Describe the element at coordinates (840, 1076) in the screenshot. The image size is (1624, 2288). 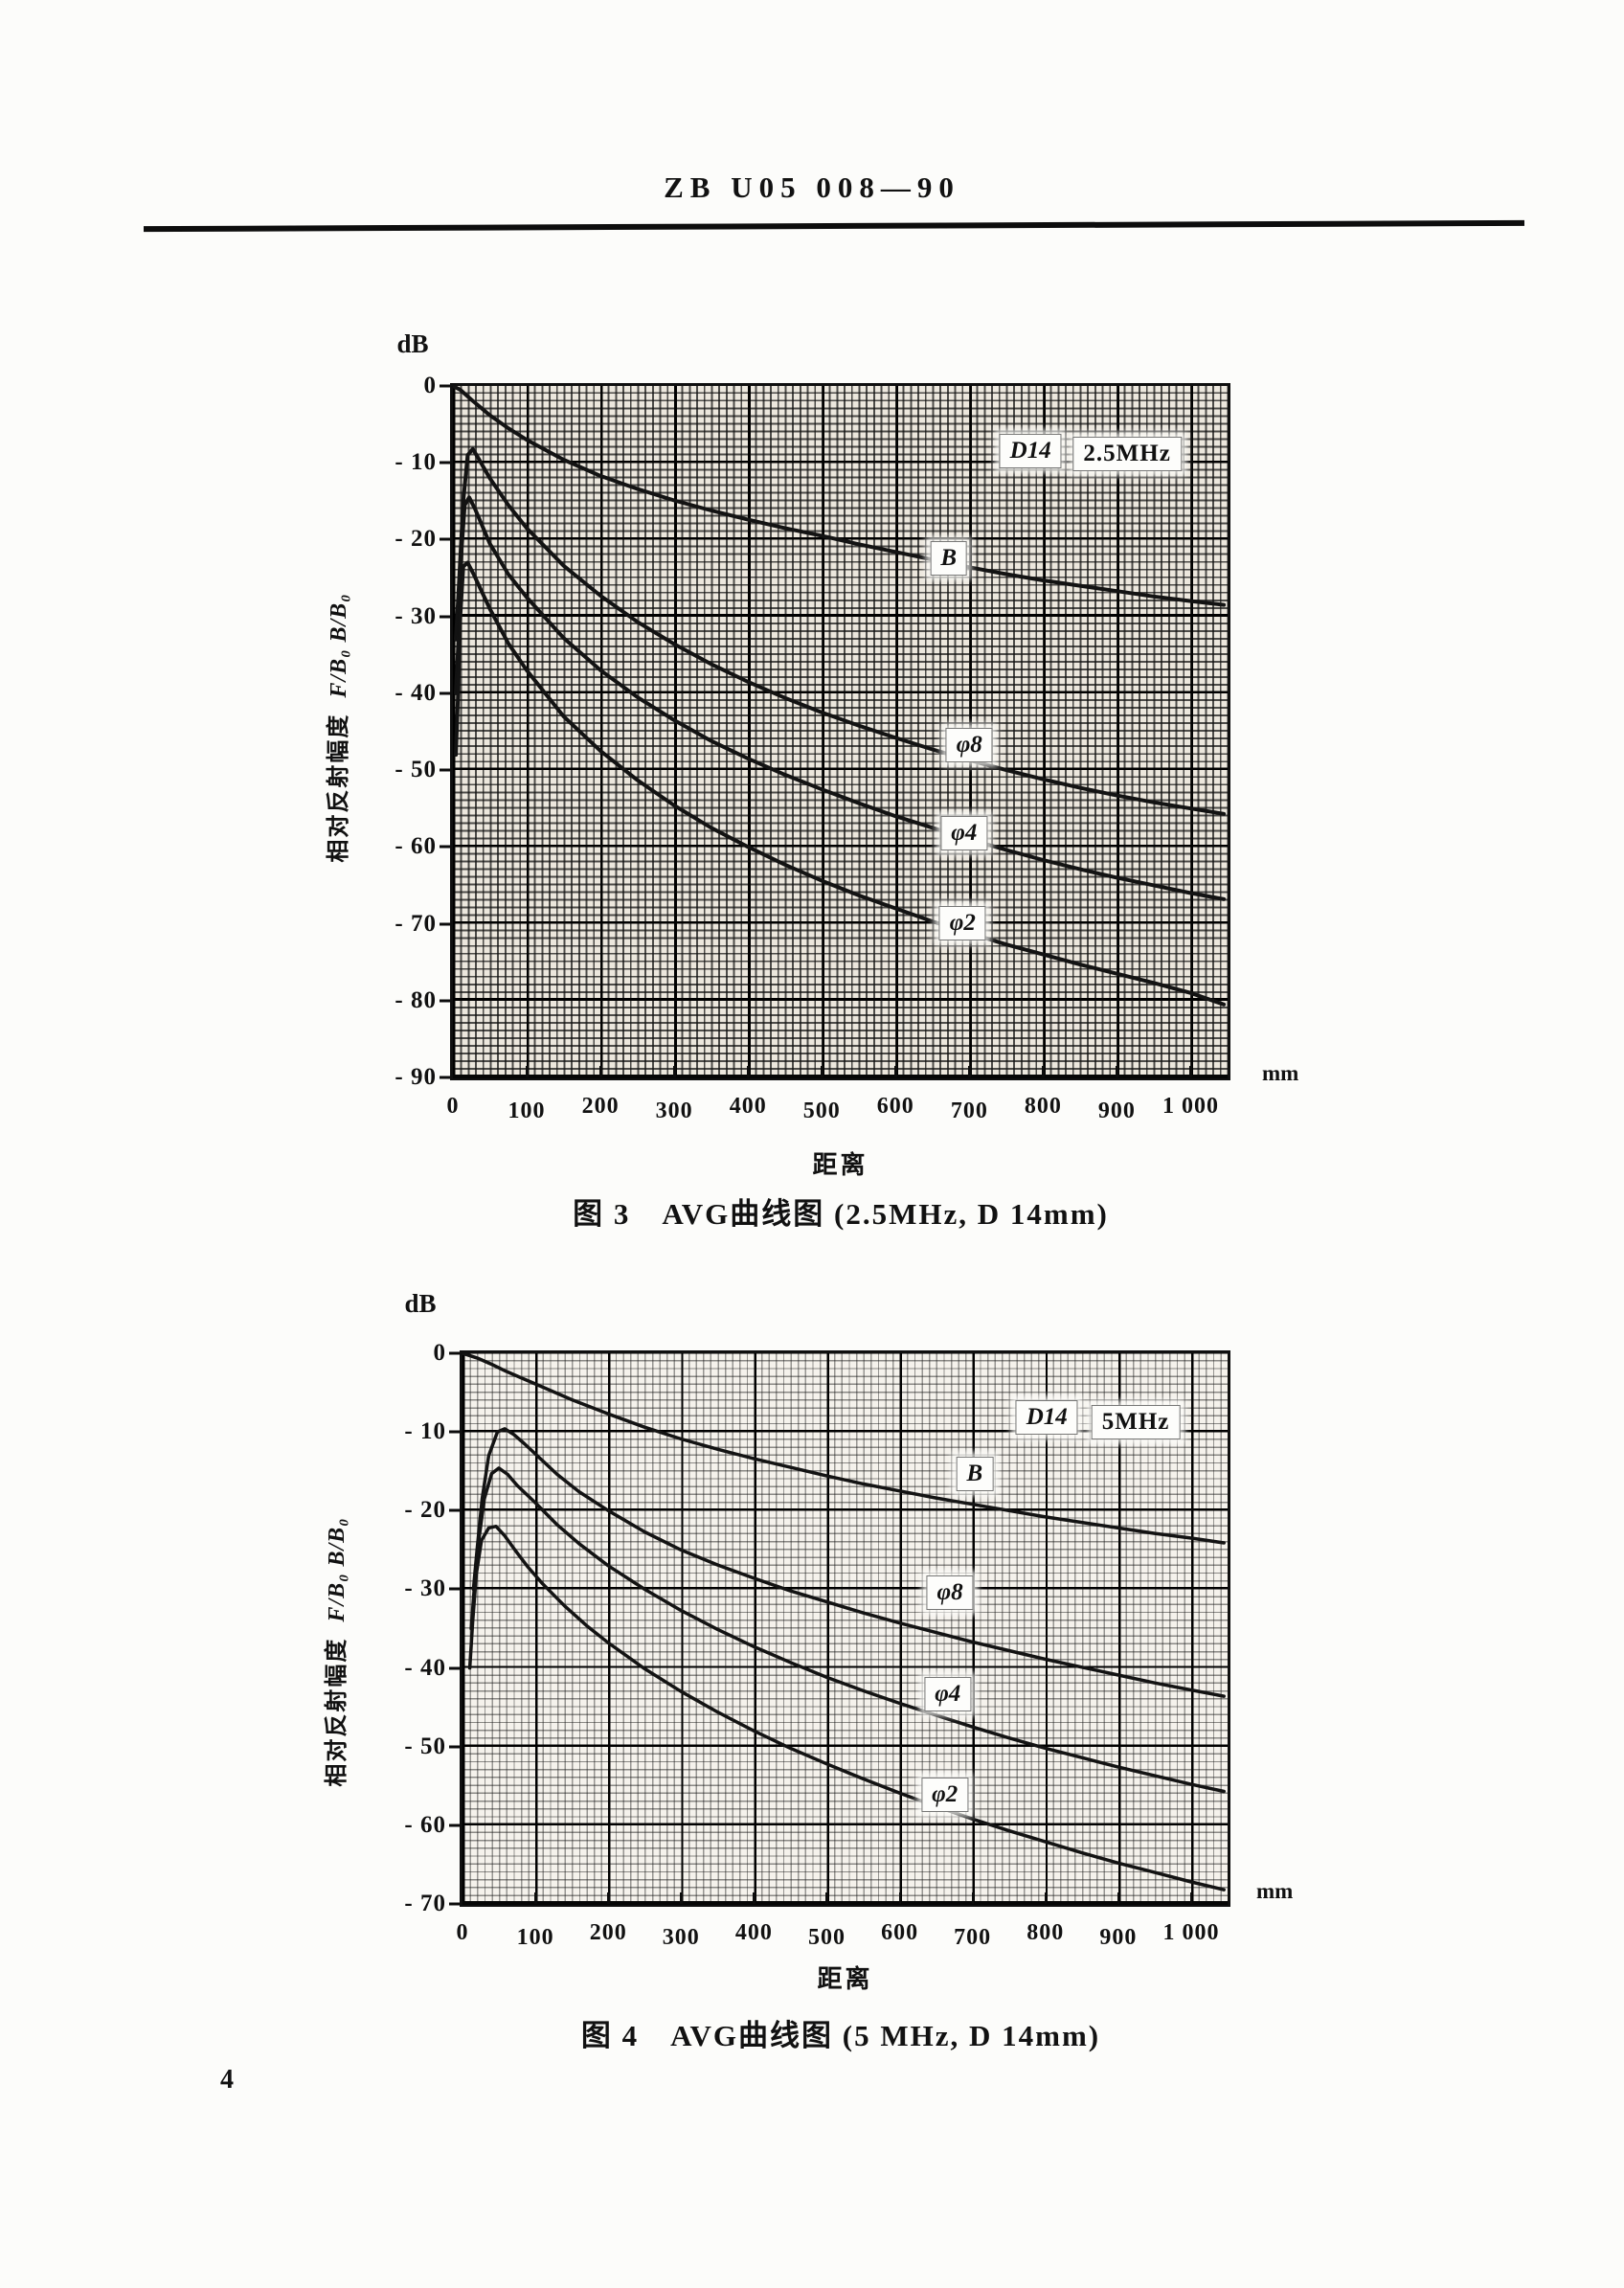
I see `fig3-x-axis-line` at that location.